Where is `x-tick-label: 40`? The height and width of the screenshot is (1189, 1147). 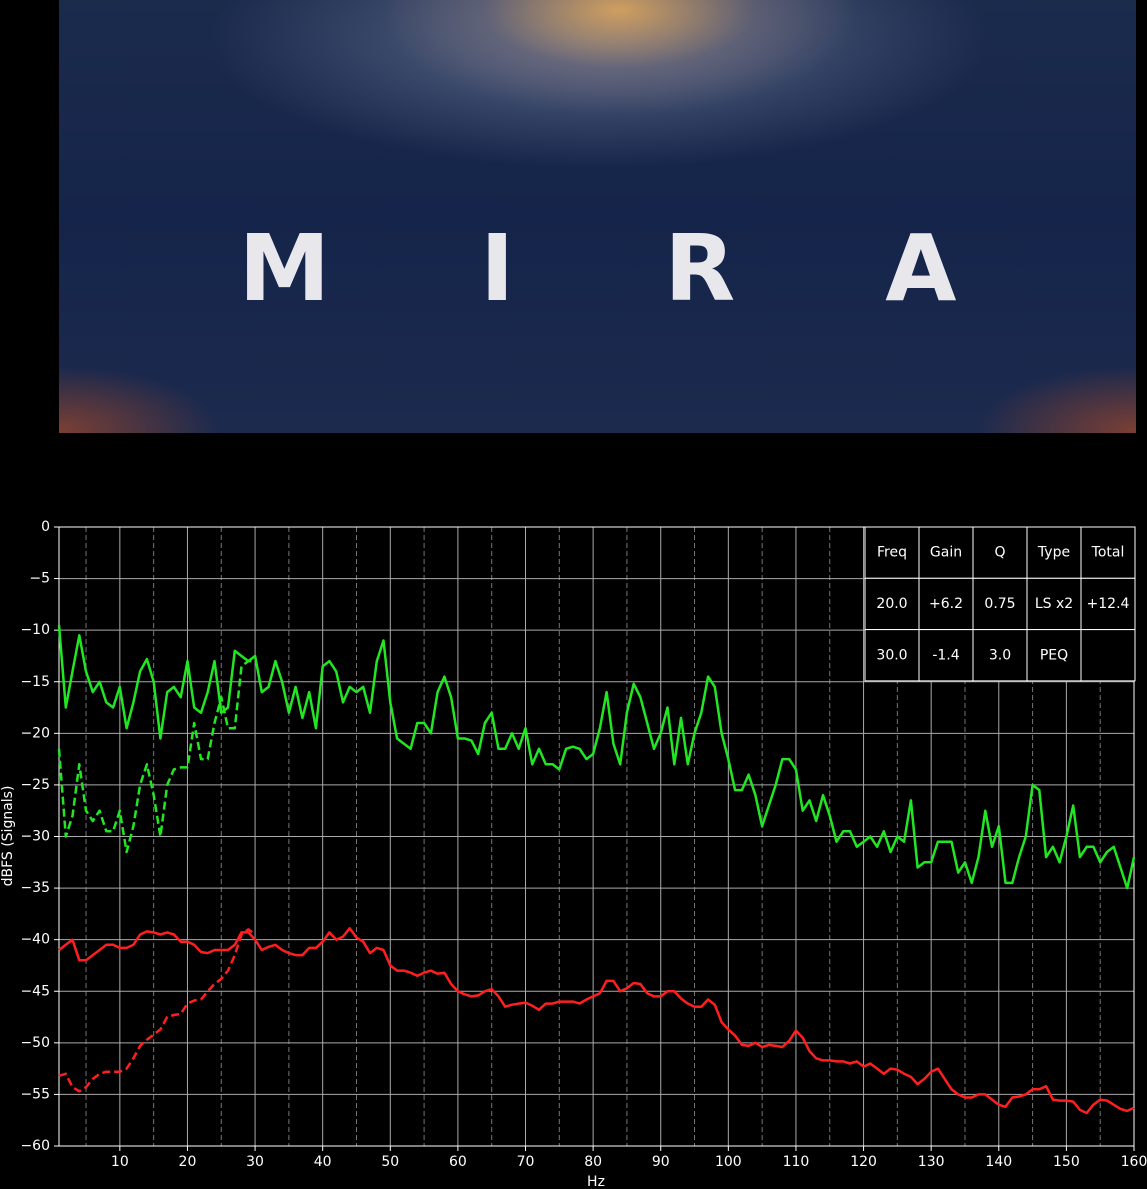
x-tick-label: 40 is located at coordinates (323, 1162).